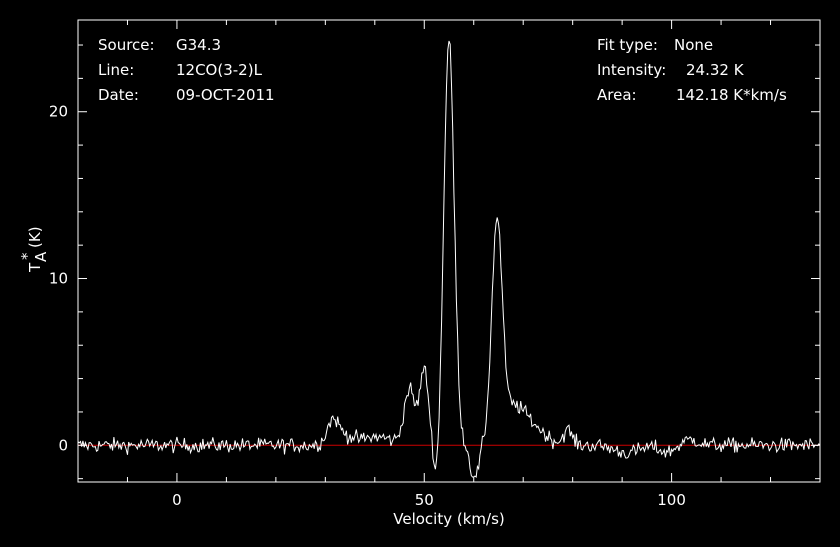  Describe the element at coordinates (34, 249) in the screenshot. I see `y-axis-label: T * A (K)` at that location.